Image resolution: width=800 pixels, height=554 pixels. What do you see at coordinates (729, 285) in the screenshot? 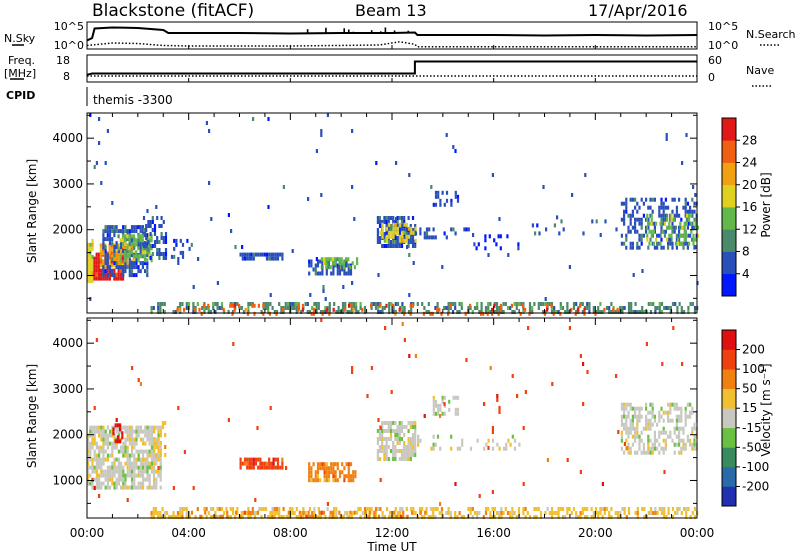
I see `power-colorbar-swatch` at bounding box center [729, 285].